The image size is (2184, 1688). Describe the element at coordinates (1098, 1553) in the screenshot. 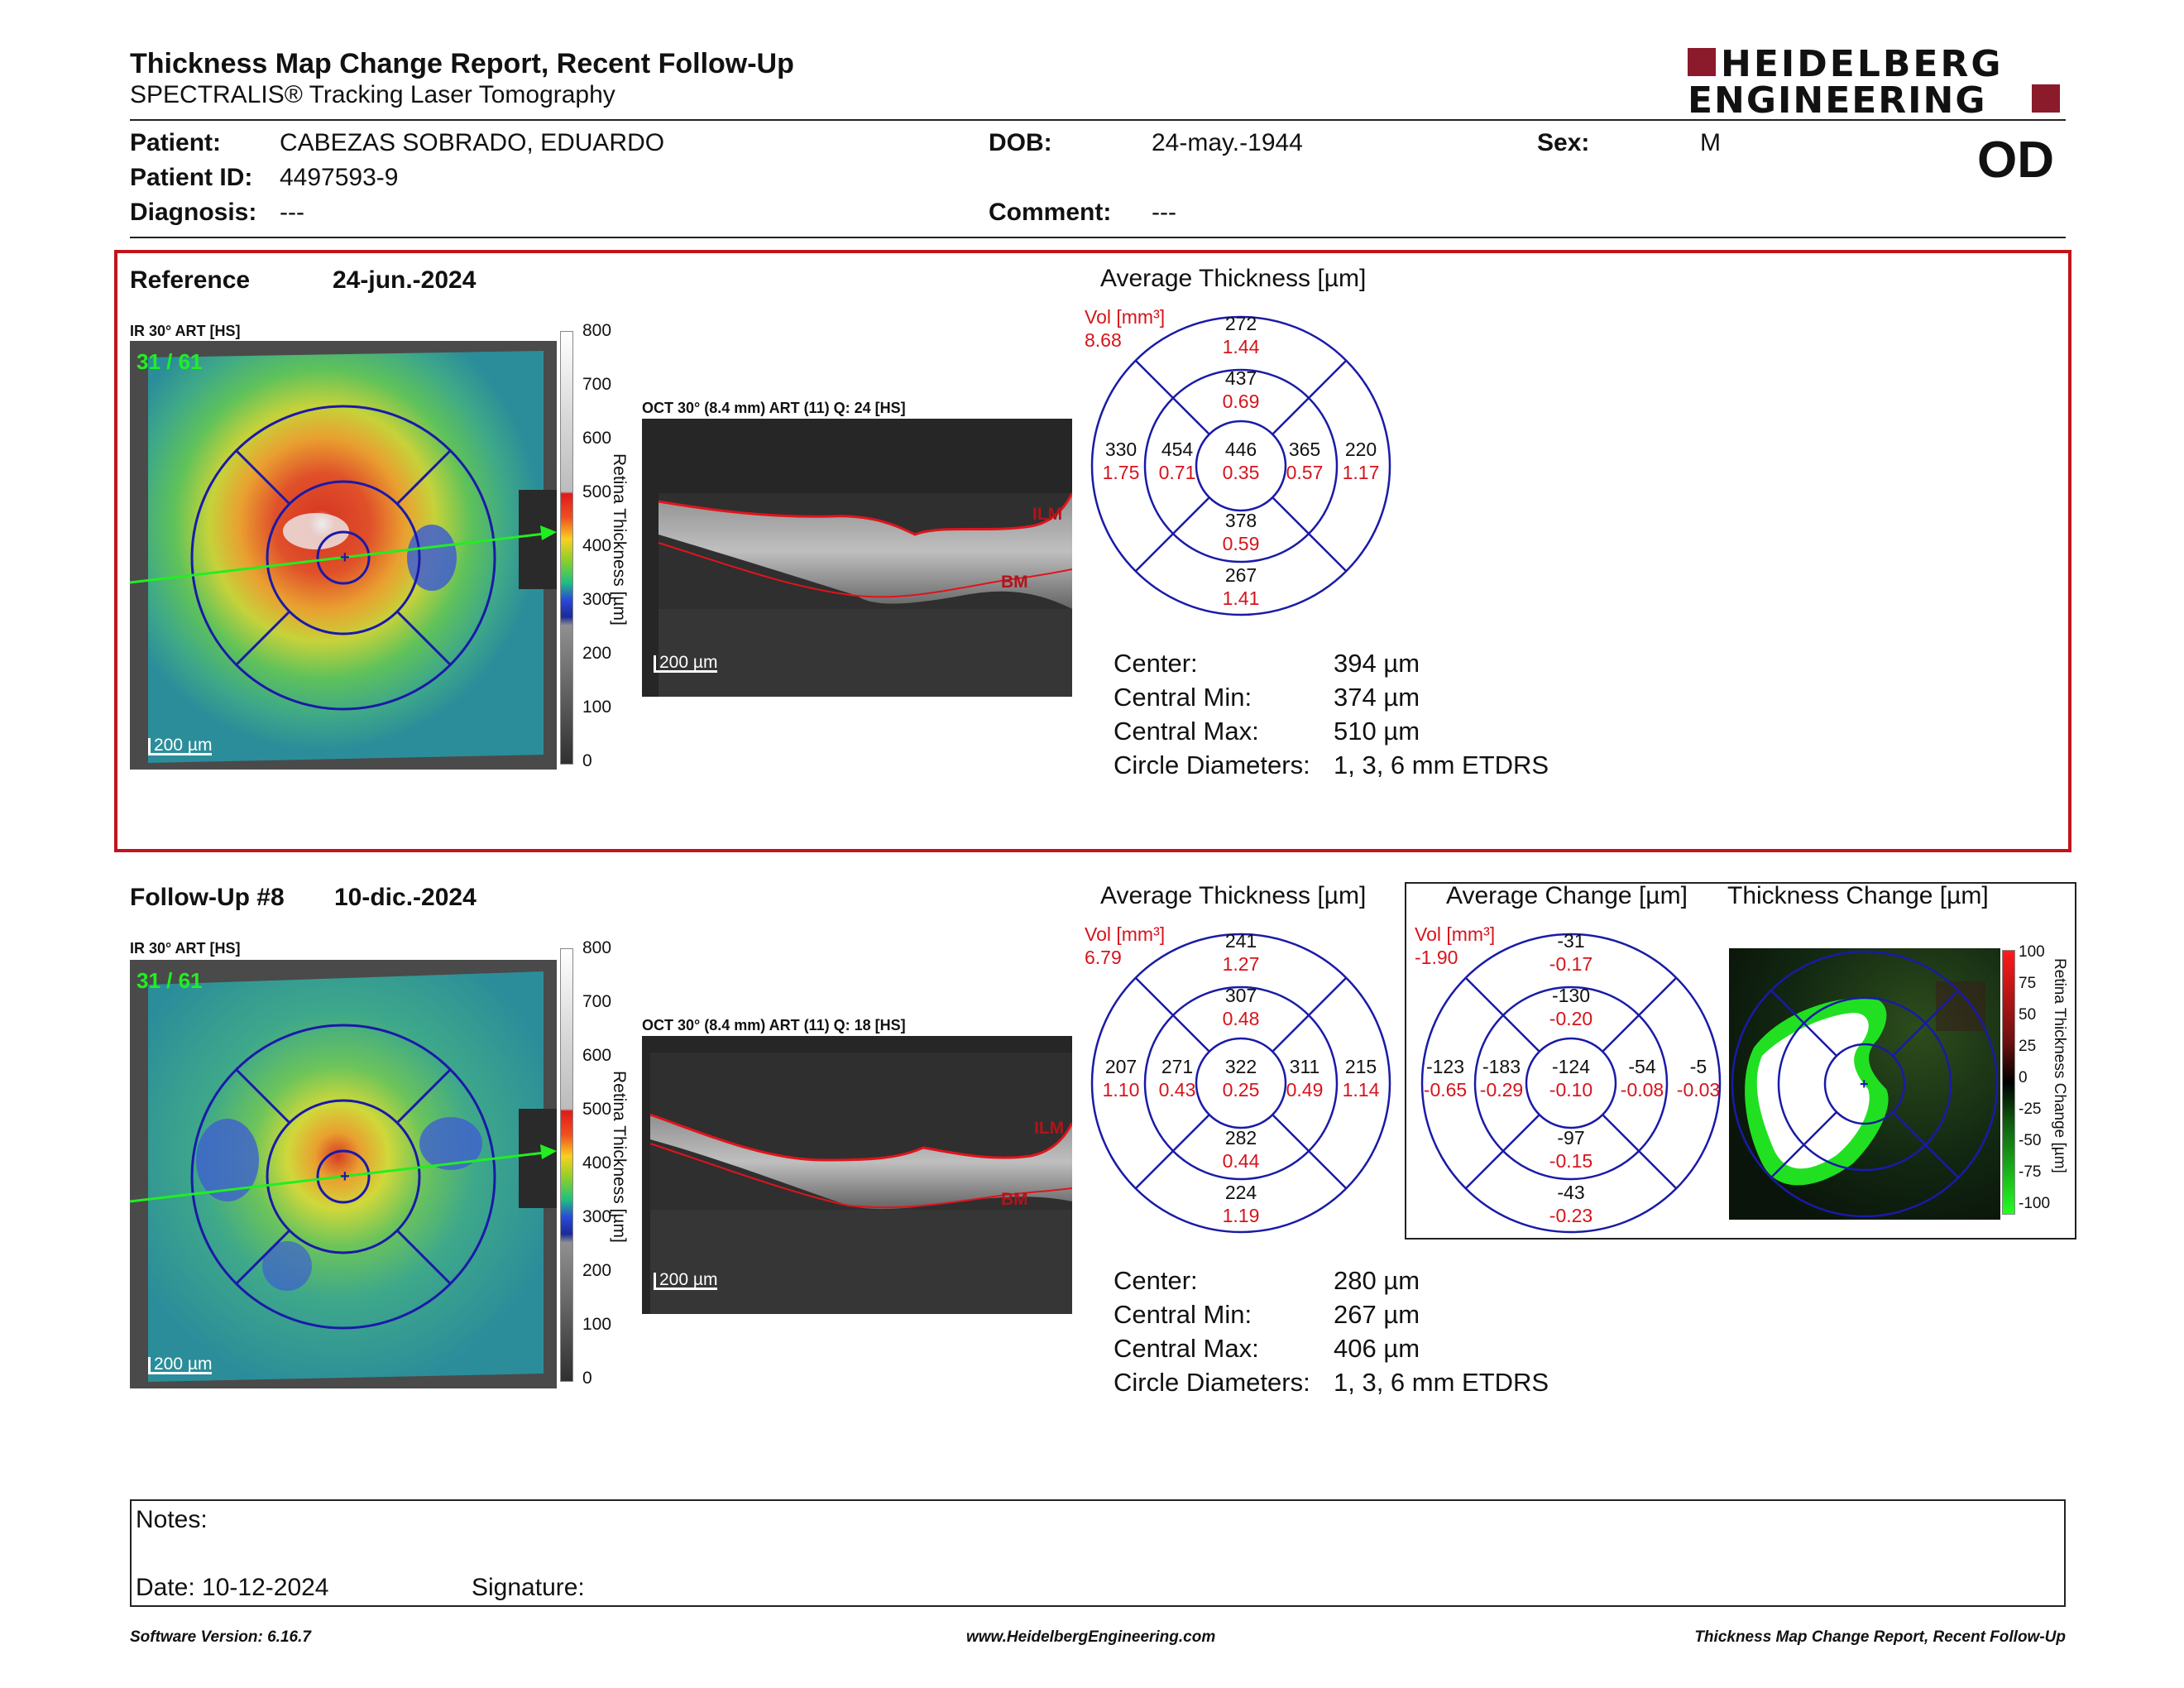

I see `notes-box` at that location.